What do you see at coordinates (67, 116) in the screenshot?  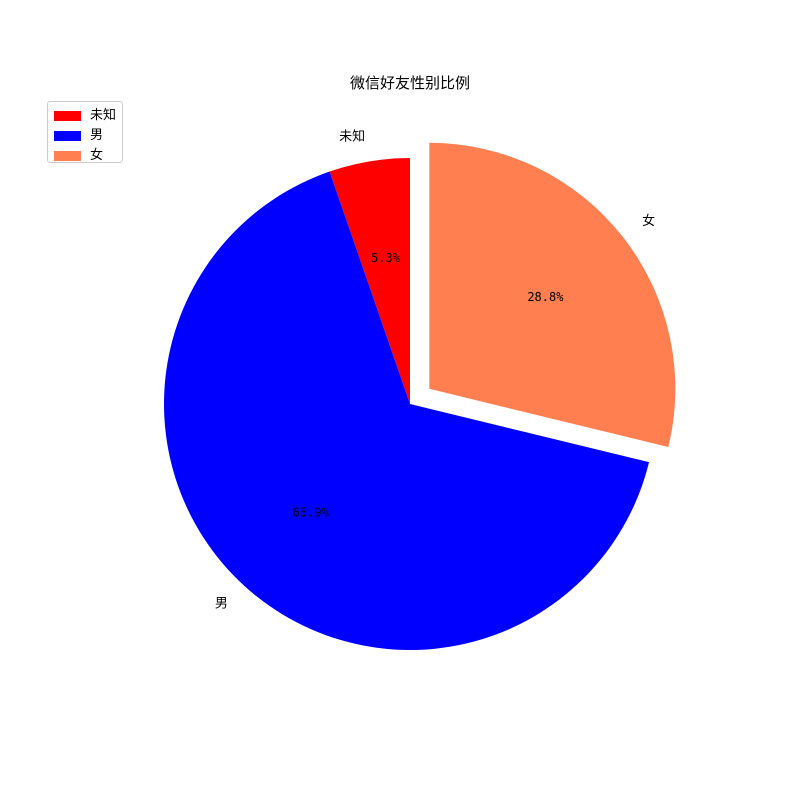 I see `legend-swatch-unknown` at bounding box center [67, 116].